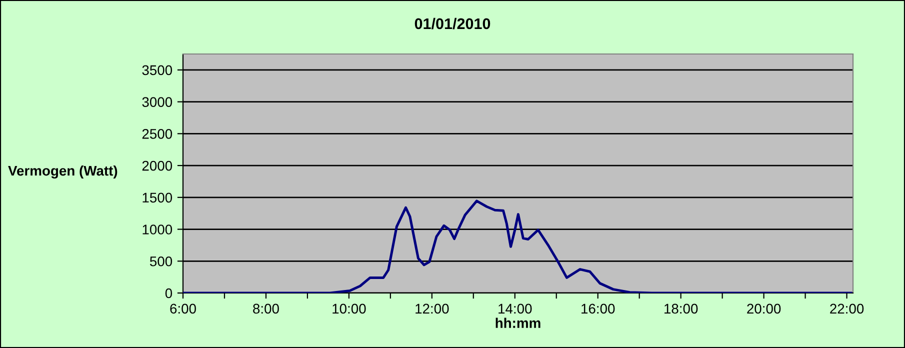  I want to click on x-tick-label: 22:00, so click(847, 309).